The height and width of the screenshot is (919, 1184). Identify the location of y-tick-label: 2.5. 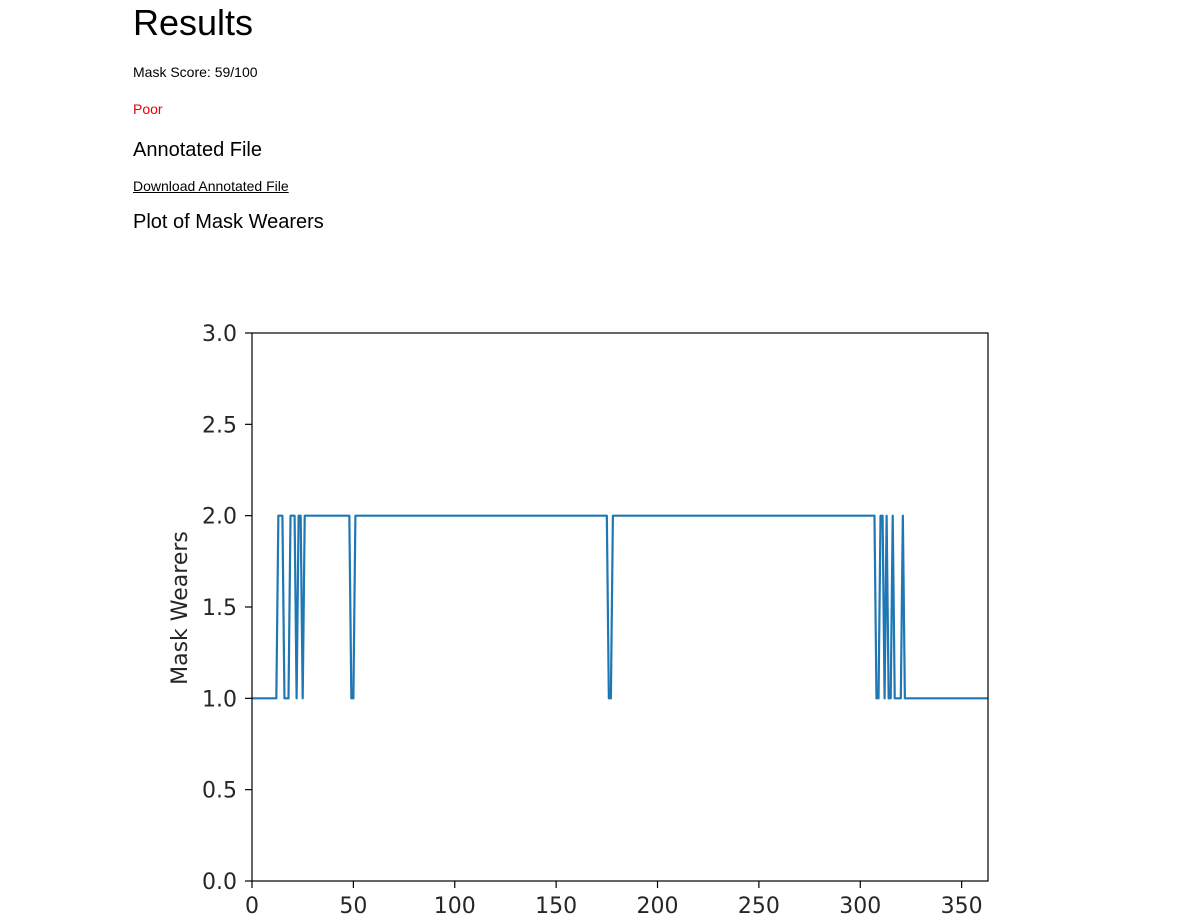
(219, 425).